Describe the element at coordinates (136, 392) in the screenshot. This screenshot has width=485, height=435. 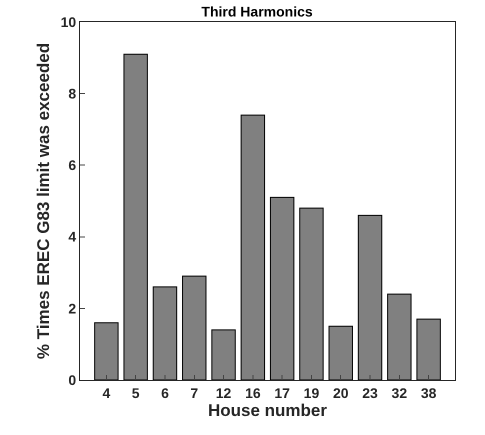
I see `x-tick-label: 5` at that location.